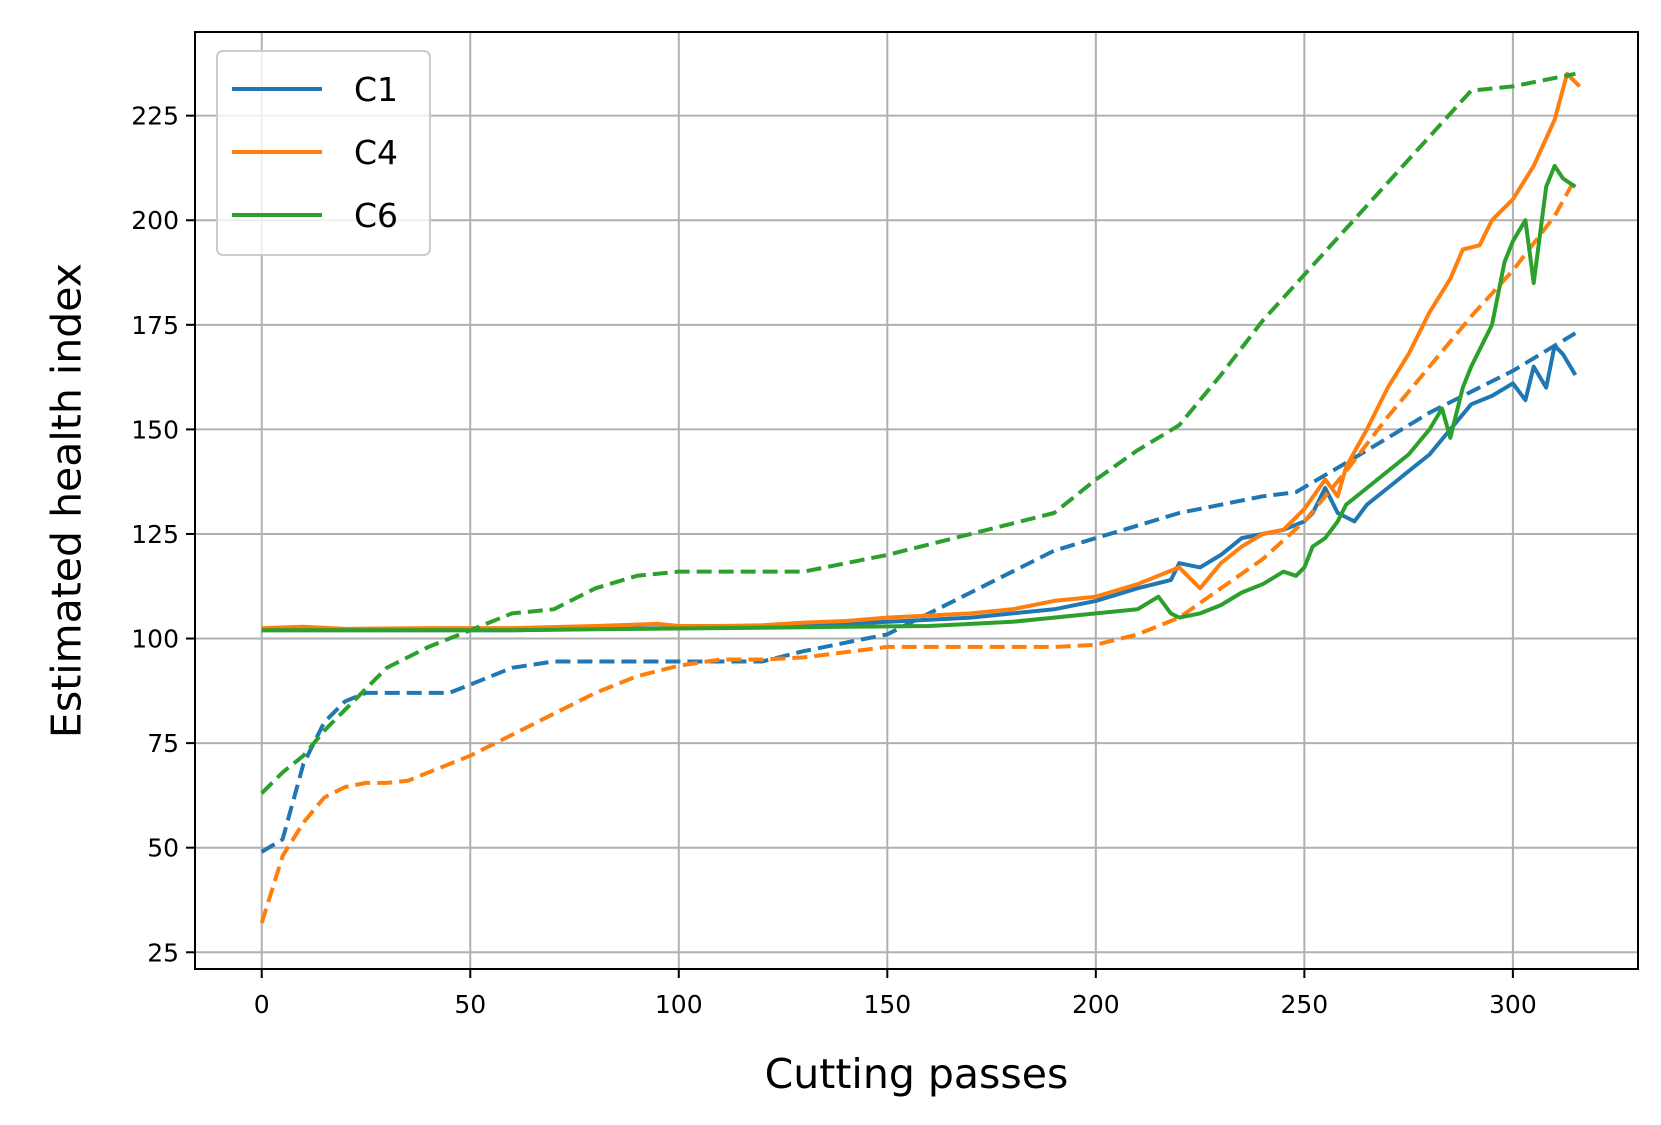  What do you see at coordinates (155, 429) in the screenshot?
I see `y-tick-label: 150` at bounding box center [155, 429].